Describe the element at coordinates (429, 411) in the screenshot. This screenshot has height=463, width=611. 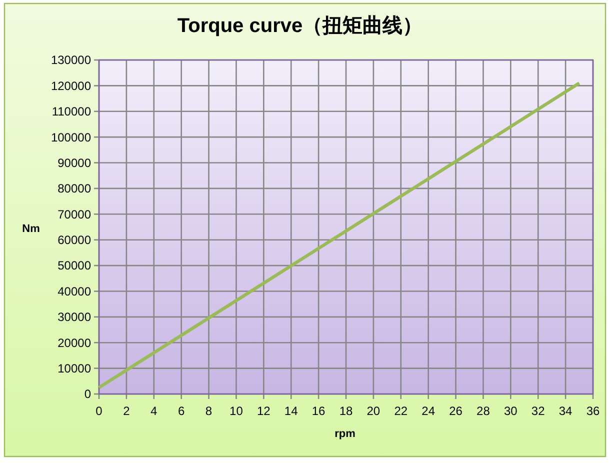
I see `x-tick-label: 24` at that location.